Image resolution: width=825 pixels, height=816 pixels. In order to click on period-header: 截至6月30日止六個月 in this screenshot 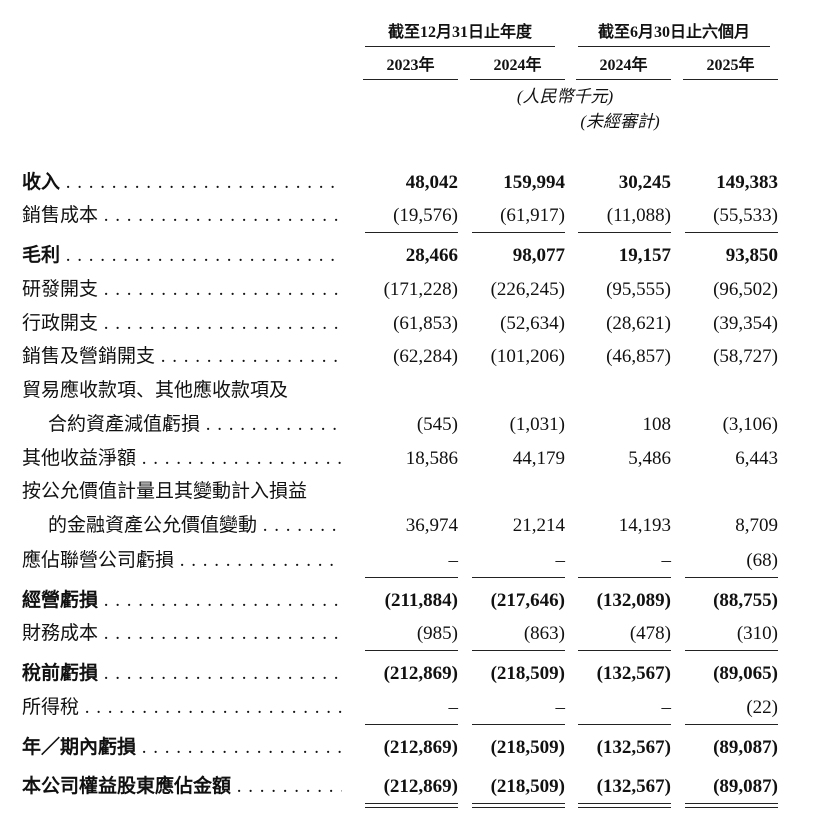, I will do `click(673, 32)`.